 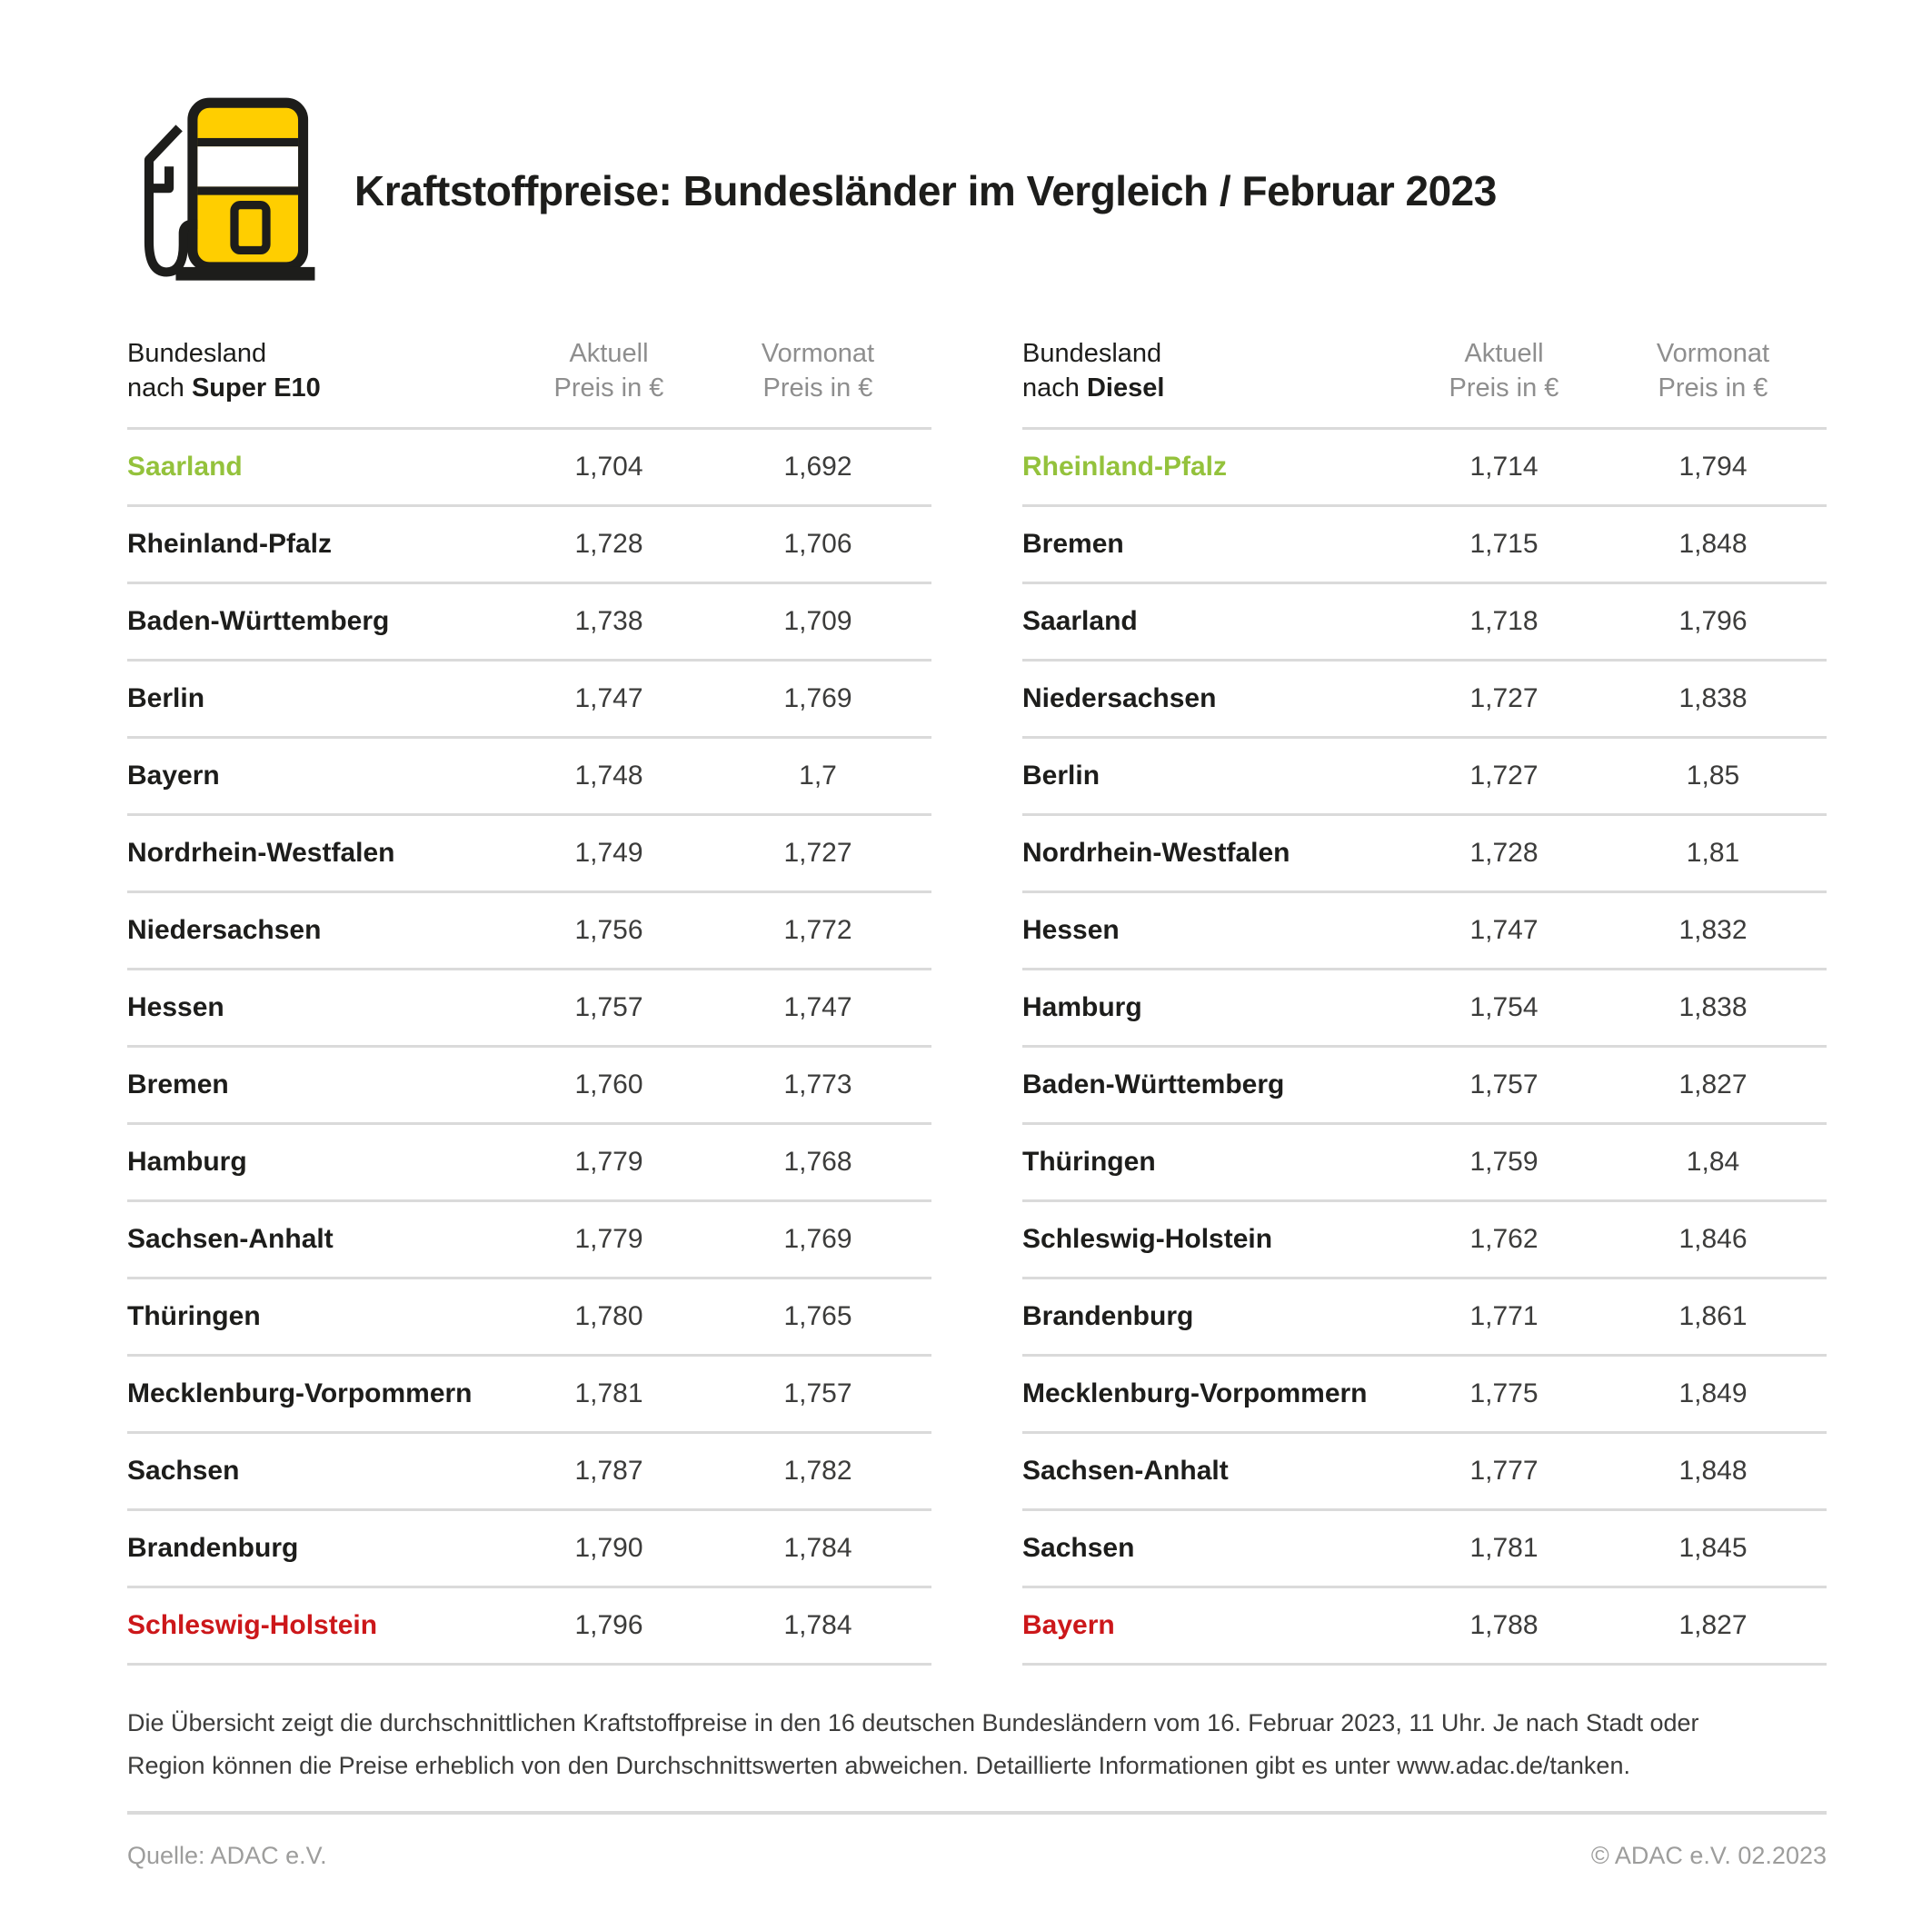 What do you see at coordinates (253, 1625) in the screenshot?
I see `state-name: Schleswig-Holstein` at bounding box center [253, 1625].